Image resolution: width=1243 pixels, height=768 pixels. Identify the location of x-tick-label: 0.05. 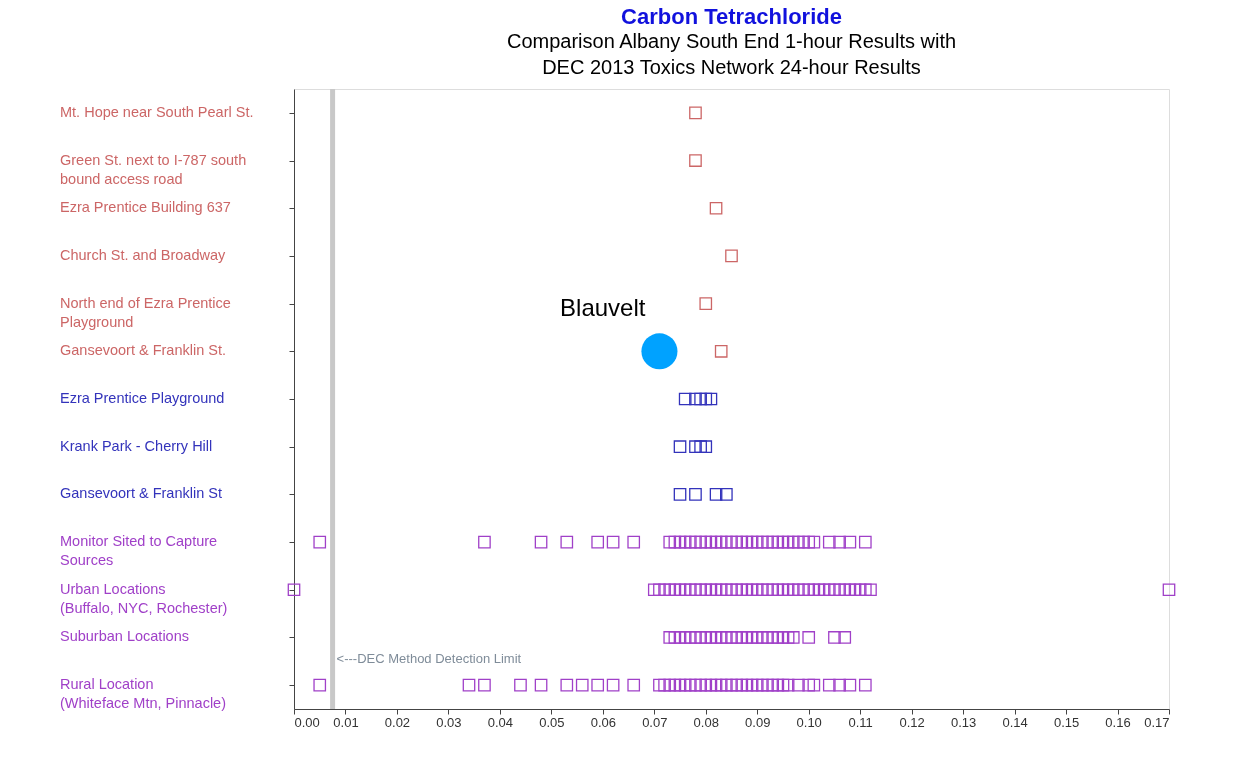
(552, 722).